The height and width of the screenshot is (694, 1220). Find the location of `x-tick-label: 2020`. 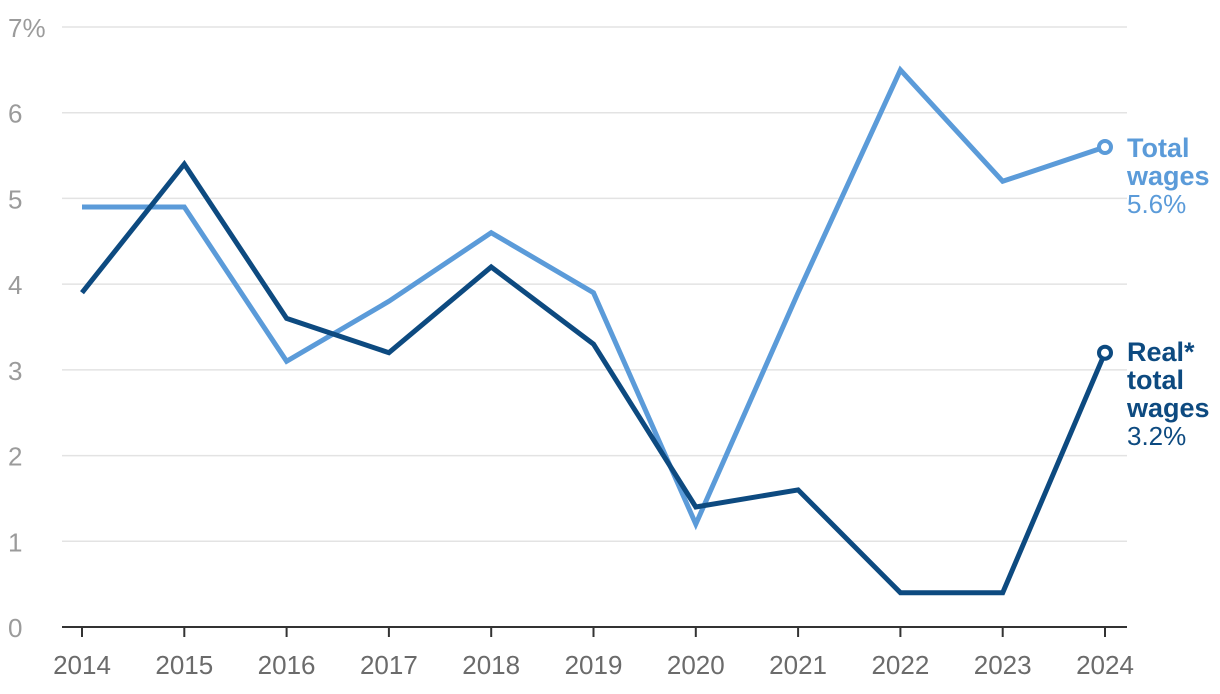

x-tick-label: 2020 is located at coordinates (696, 665).